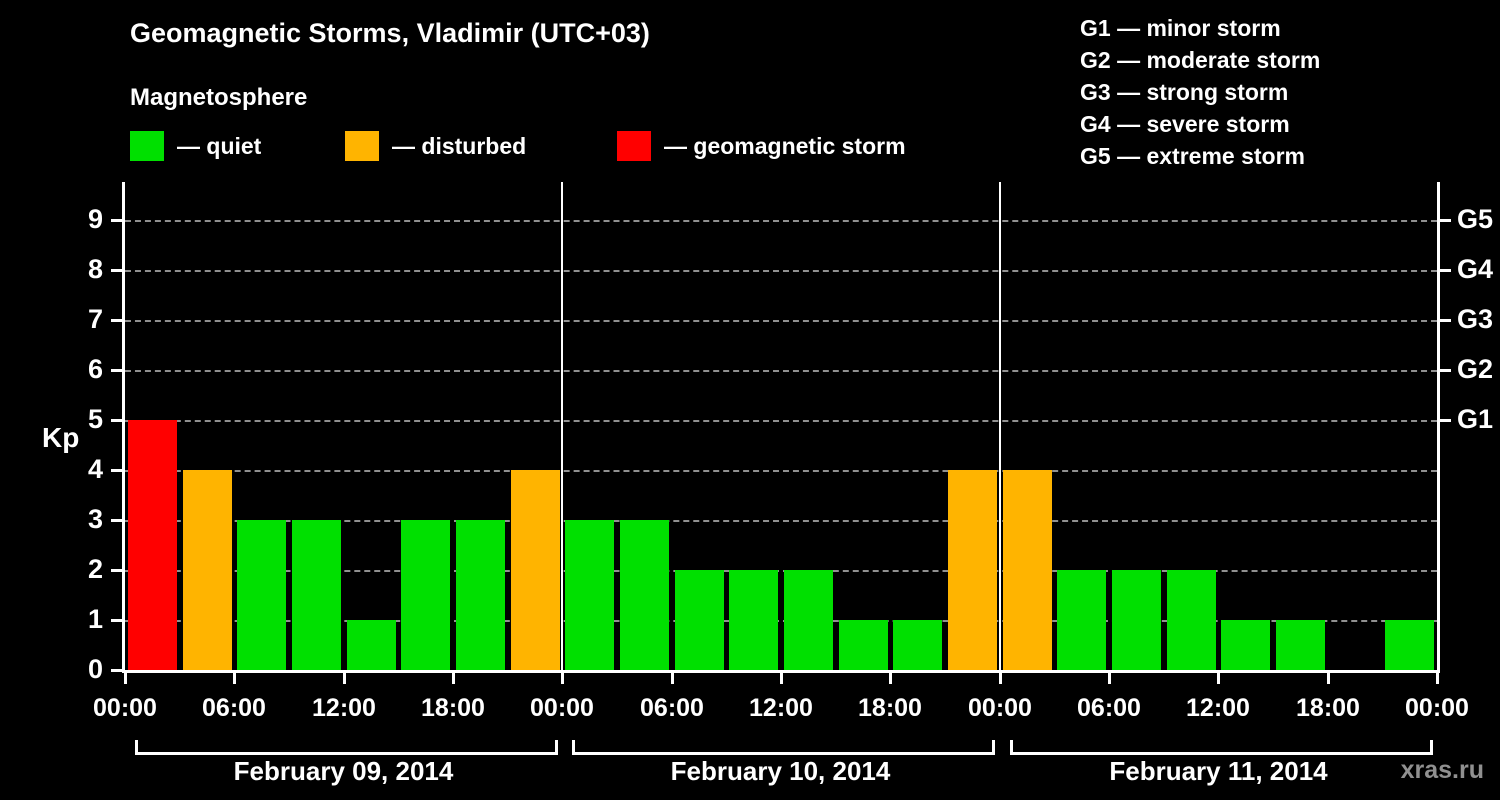 The image size is (1500, 800). I want to click on g-level-label: G2, so click(1475, 369).